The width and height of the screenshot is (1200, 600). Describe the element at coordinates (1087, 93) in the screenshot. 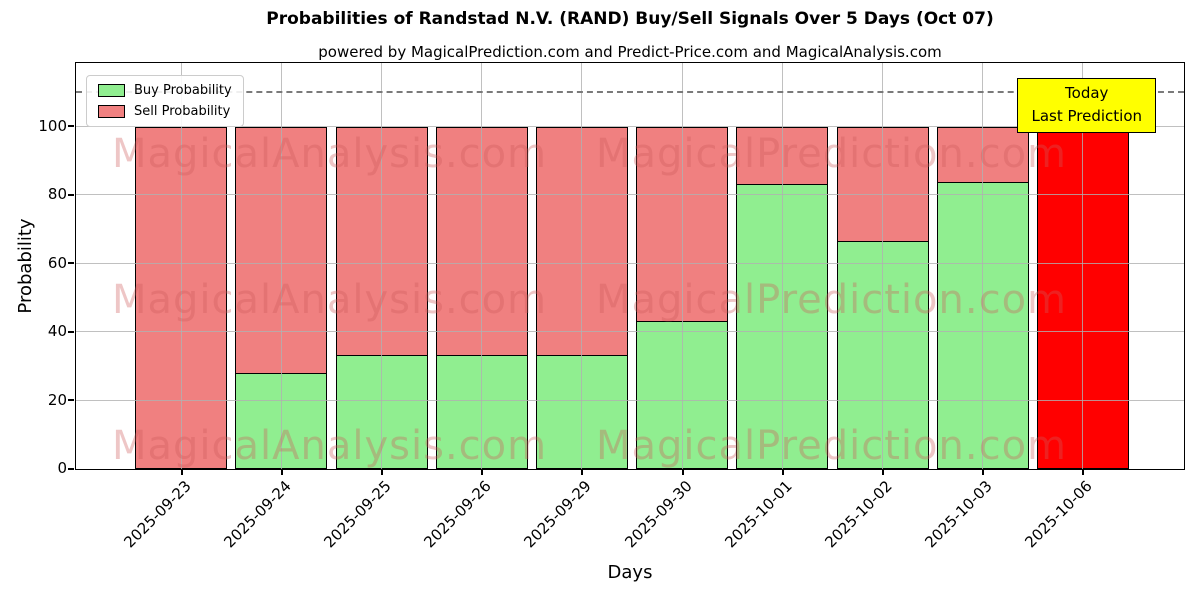

I see `today-annotation-line1: Today` at that location.